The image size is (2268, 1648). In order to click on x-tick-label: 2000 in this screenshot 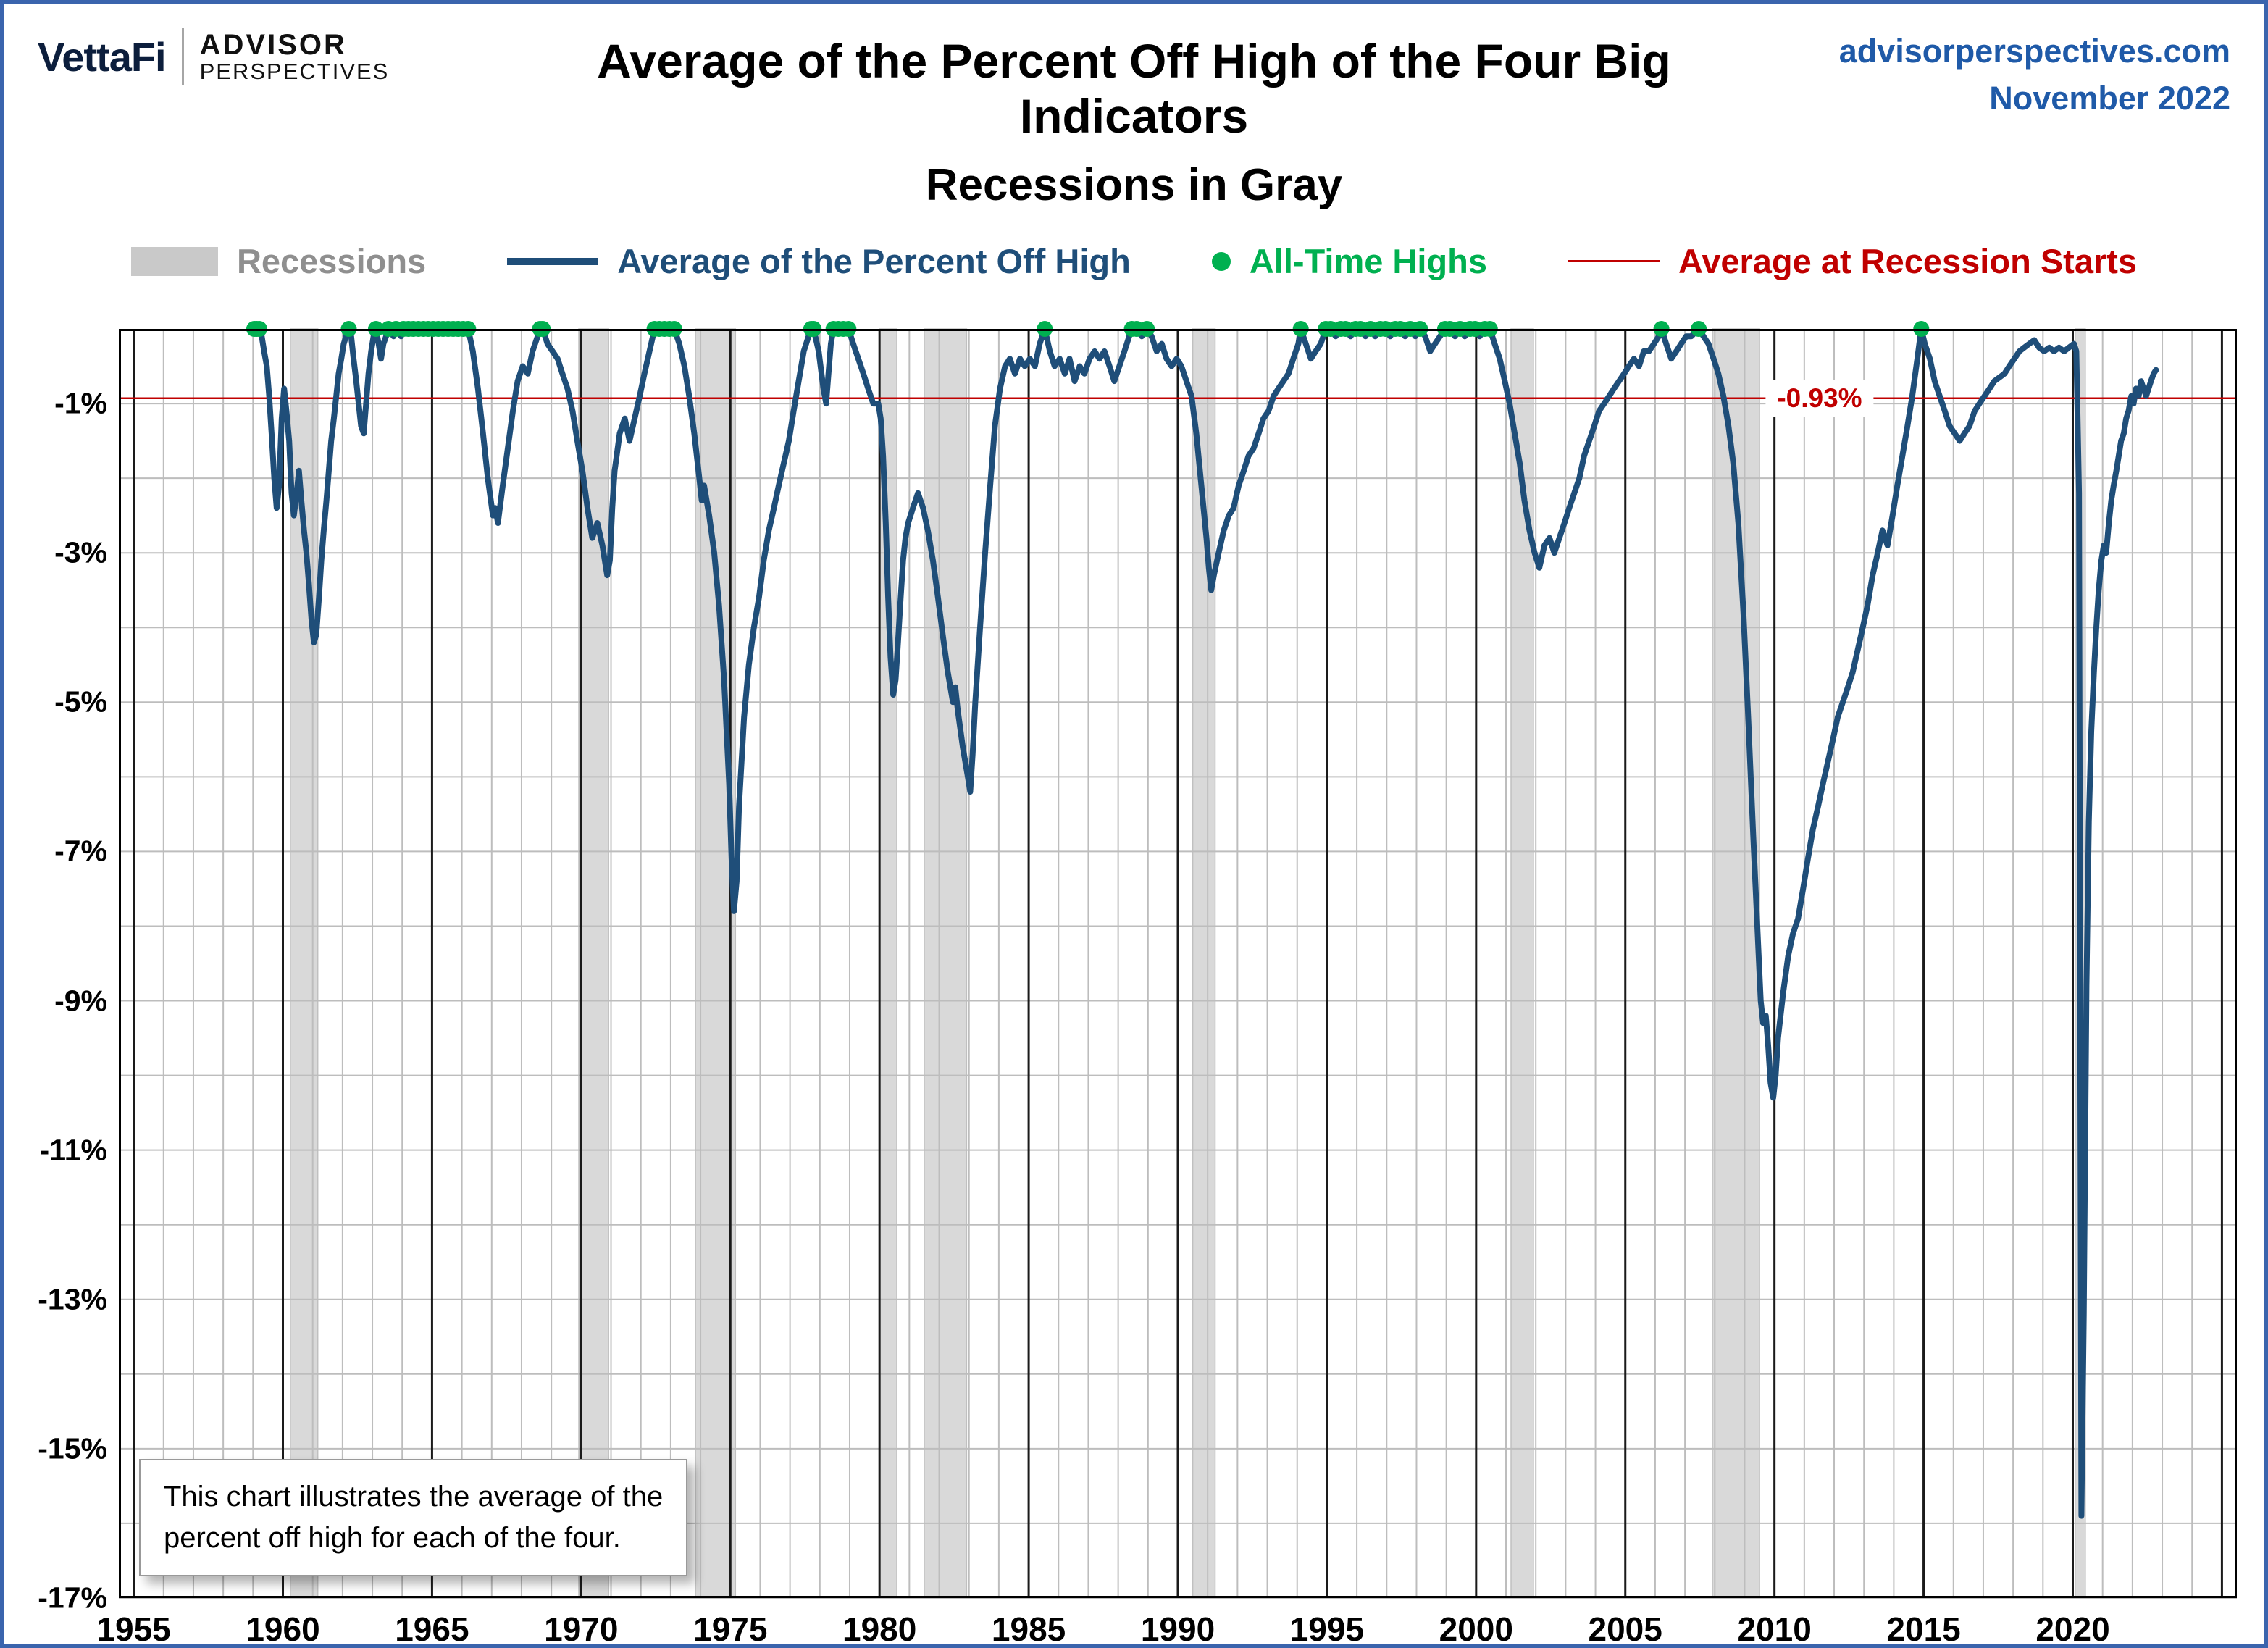, I will do `click(1476, 1629)`.